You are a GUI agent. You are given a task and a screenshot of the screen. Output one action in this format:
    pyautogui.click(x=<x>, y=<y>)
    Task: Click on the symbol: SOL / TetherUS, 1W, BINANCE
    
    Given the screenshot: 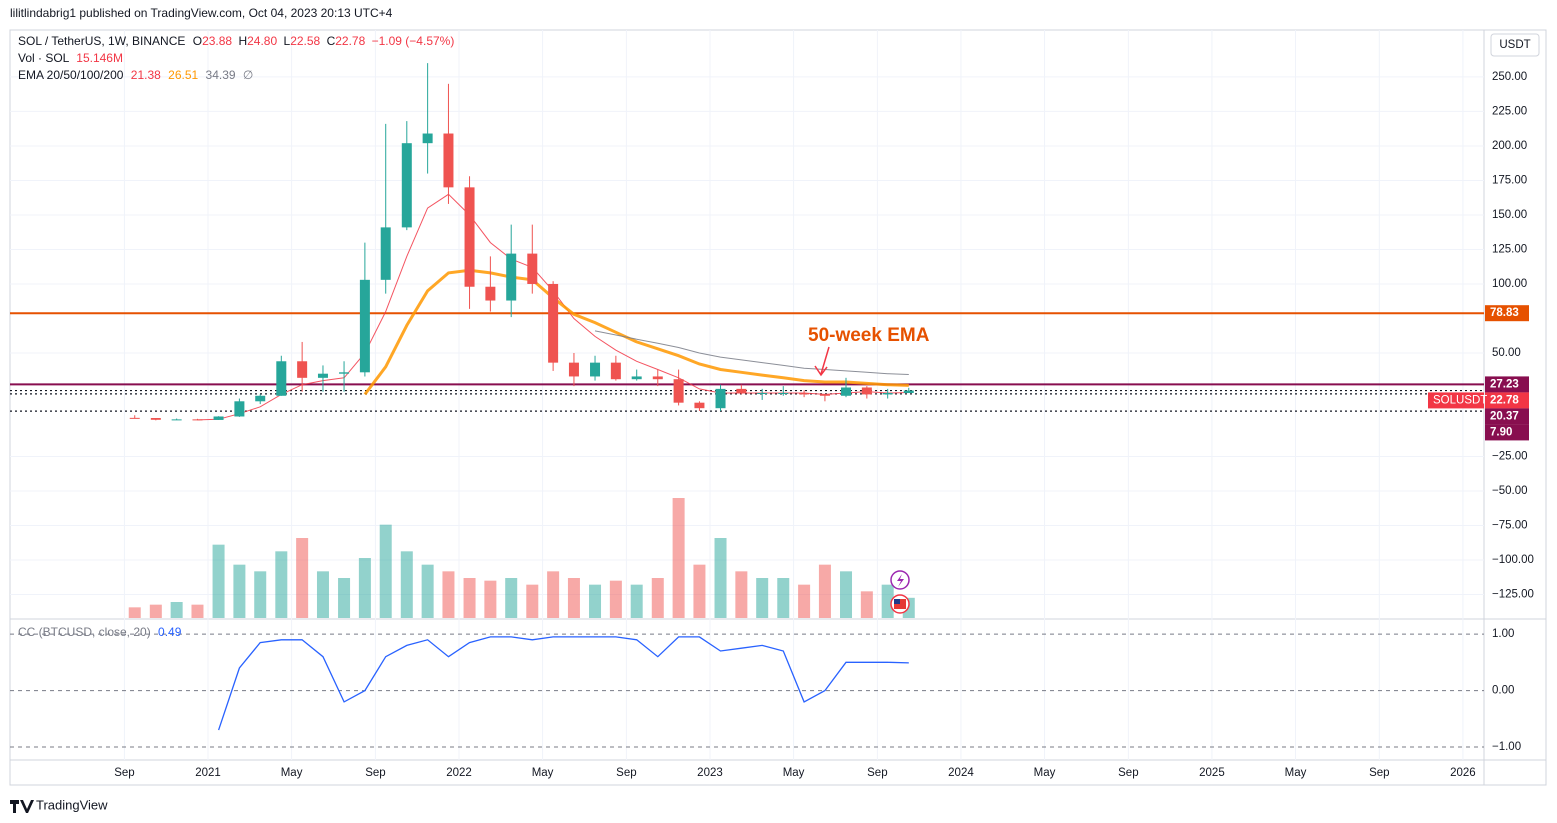 What is the action you would take?
    pyautogui.click(x=101, y=41)
    